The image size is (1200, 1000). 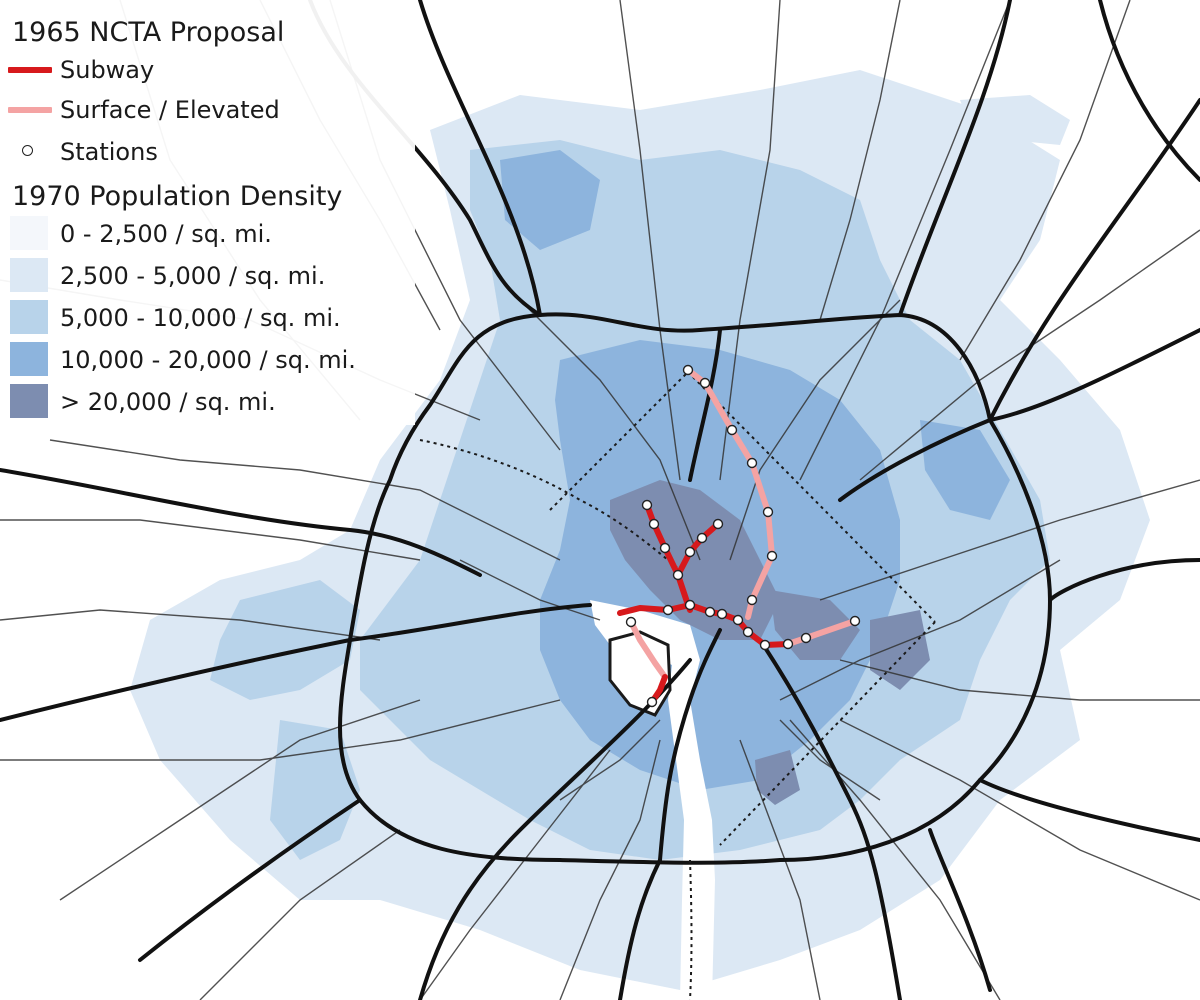 What do you see at coordinates (27, 150) in the screenshot?
I see `station-circle-icon` at bounding box center [27, 150].